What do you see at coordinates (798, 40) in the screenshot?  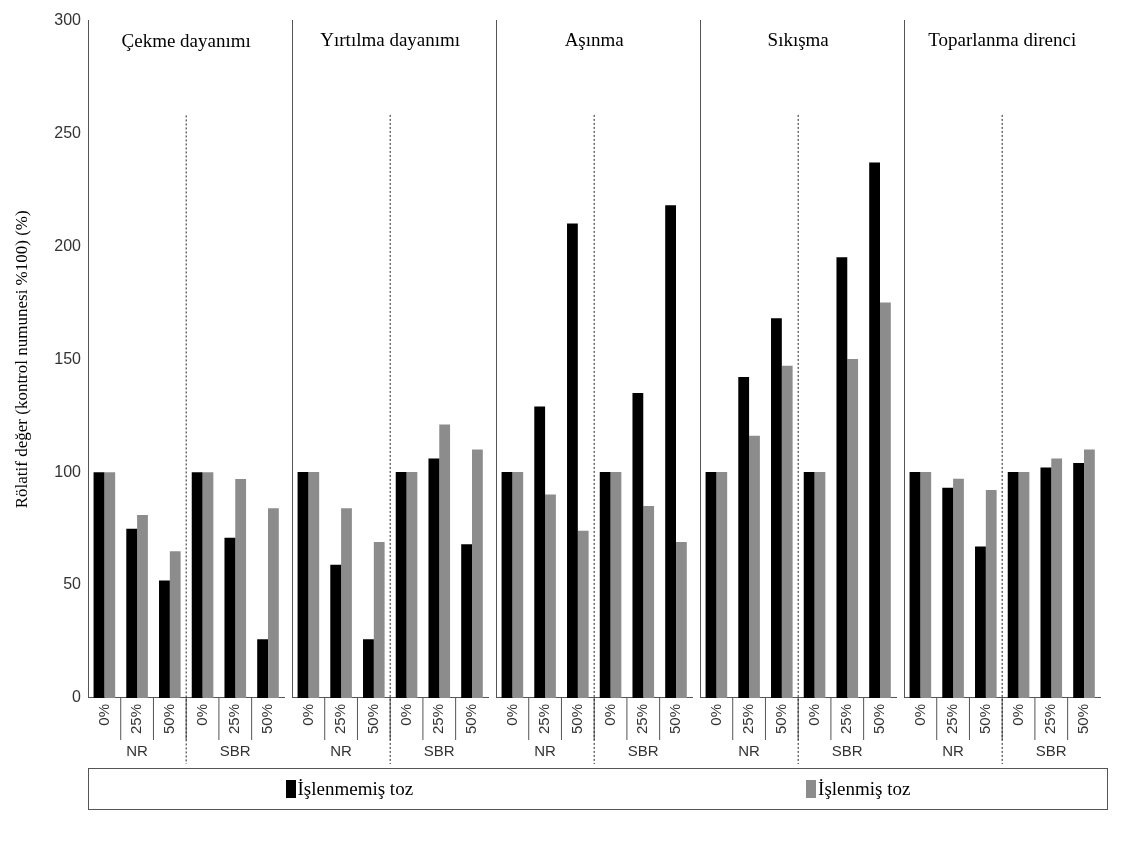 I see `text: Sıkışma` at bounding box center [798, 40].